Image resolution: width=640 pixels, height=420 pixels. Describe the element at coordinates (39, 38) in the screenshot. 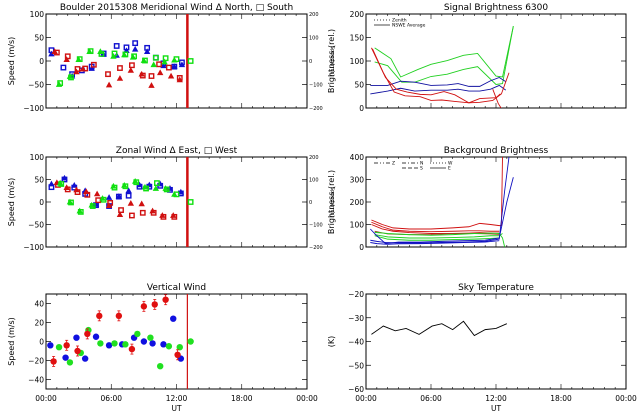

I see `y-tick-label: 50` at that location.